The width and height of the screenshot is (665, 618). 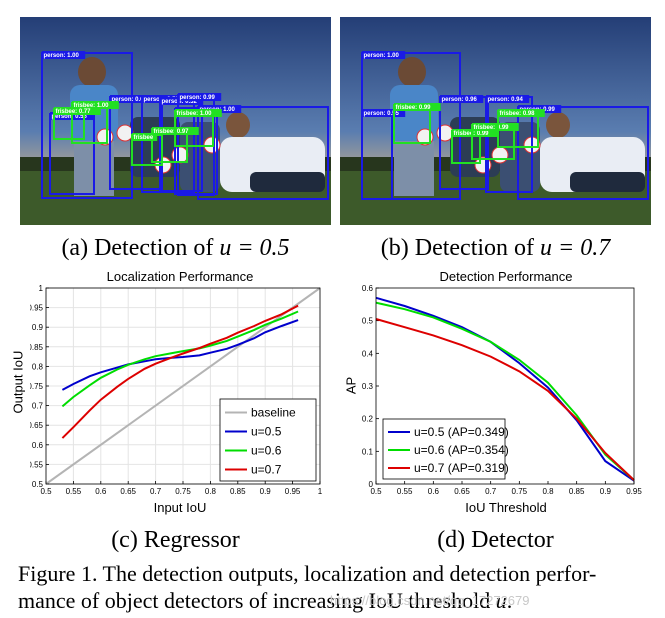 I want to click on x-tick-label: 0.9, so click(x=606, y=491).